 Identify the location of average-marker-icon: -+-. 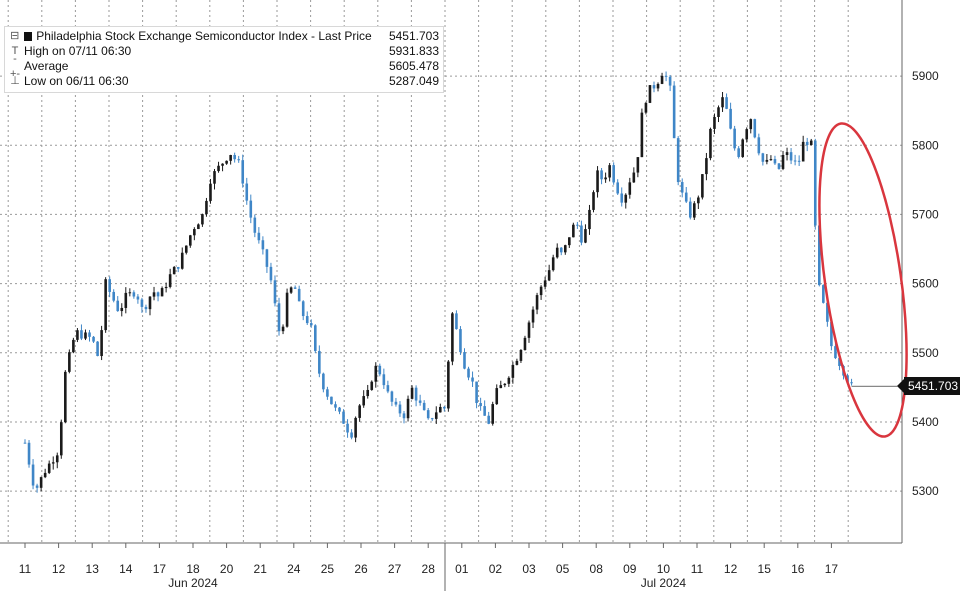
(15, 66).